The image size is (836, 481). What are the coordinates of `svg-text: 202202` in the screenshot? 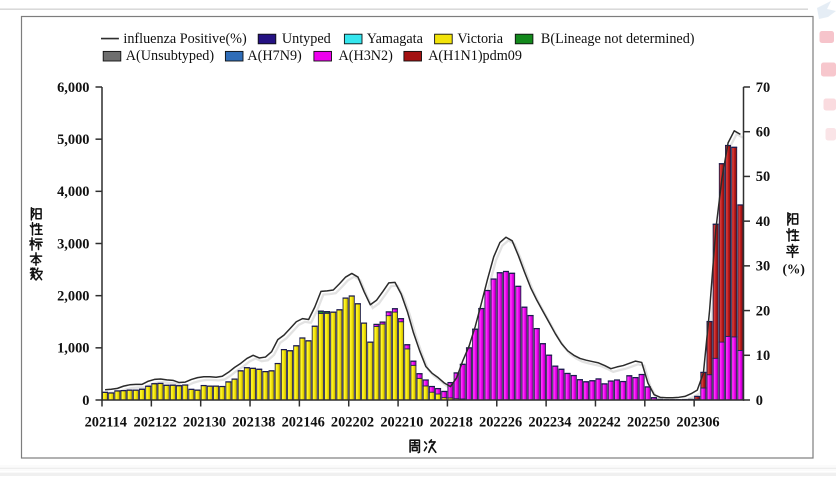 It's located at (352, 423).